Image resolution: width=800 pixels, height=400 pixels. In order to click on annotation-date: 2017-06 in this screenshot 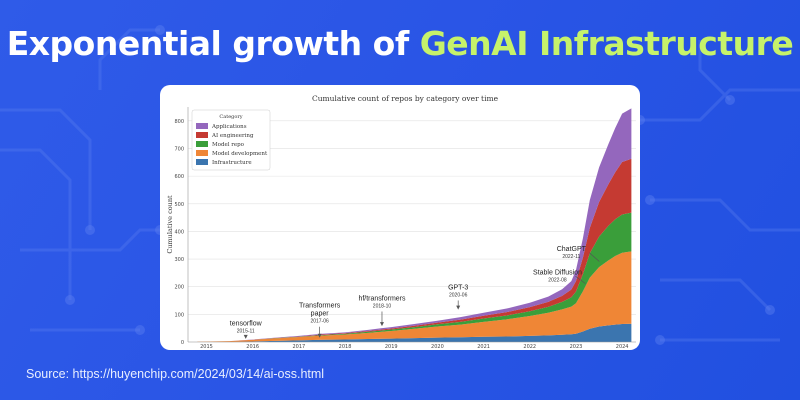, I will do `click(319, 322)`.